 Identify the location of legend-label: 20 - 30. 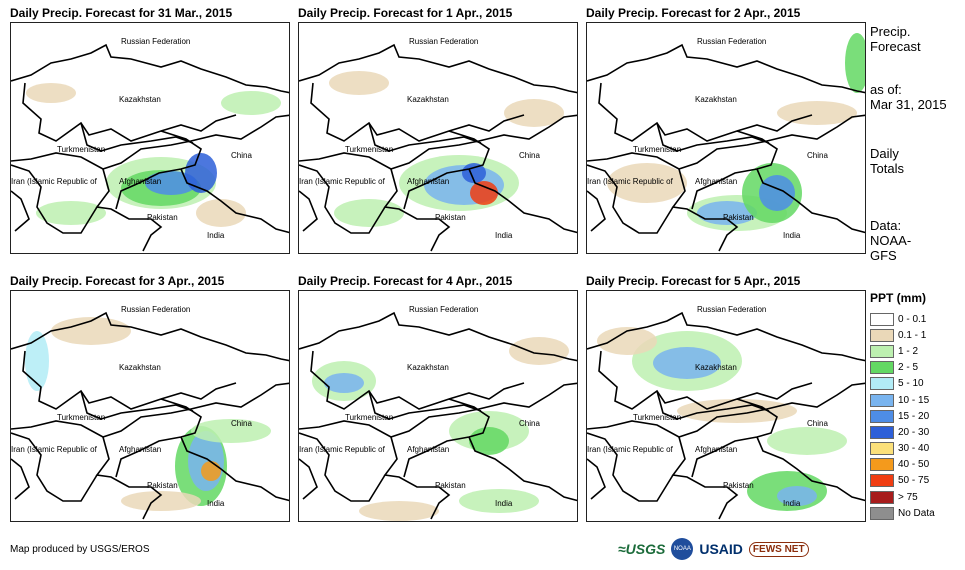
(914, 432).